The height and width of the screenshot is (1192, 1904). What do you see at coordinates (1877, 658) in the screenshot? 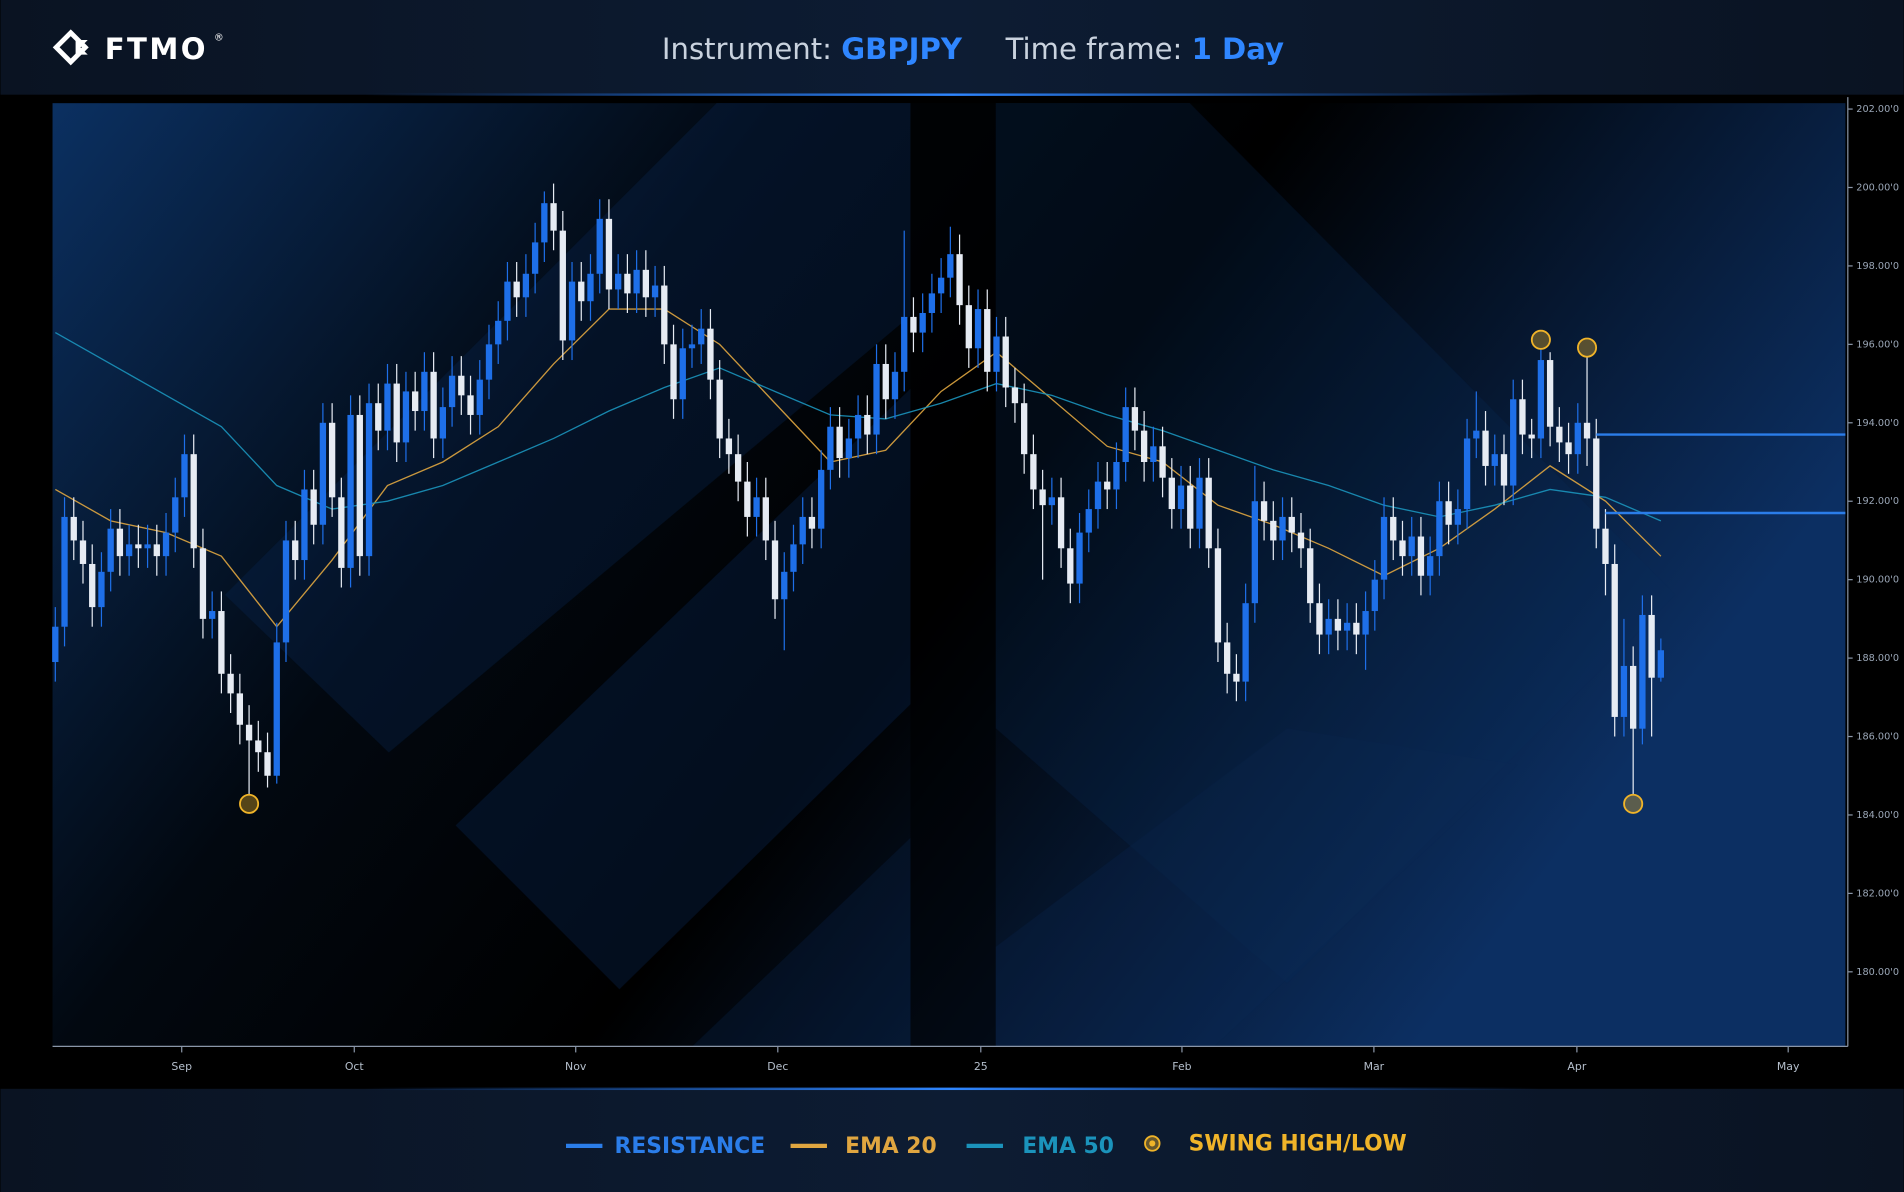
I see `y-tick-label: 188.00'0` at bounding box center [1877, 658].